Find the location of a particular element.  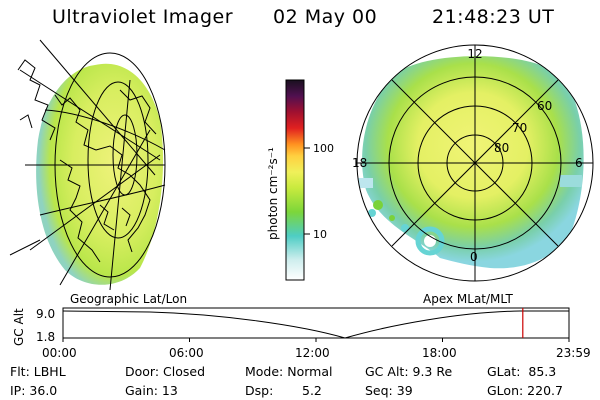

altitude-ytick-bottom: 1.8 is located at coordinates (45, 337).